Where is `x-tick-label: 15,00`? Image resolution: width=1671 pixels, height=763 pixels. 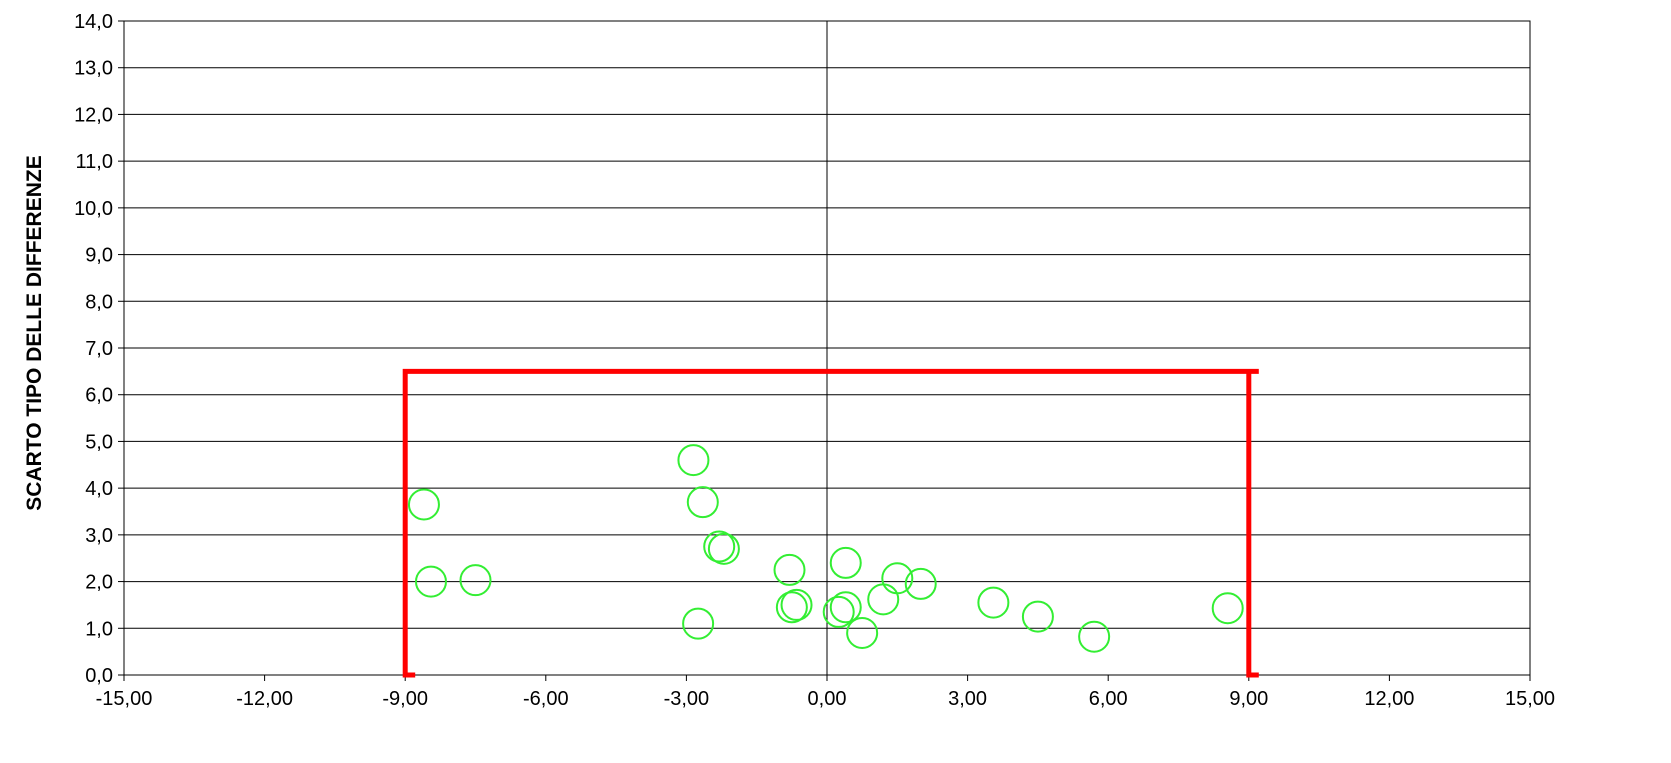 x-tick-label: 15,00 is located at coordinates (1530, 699).